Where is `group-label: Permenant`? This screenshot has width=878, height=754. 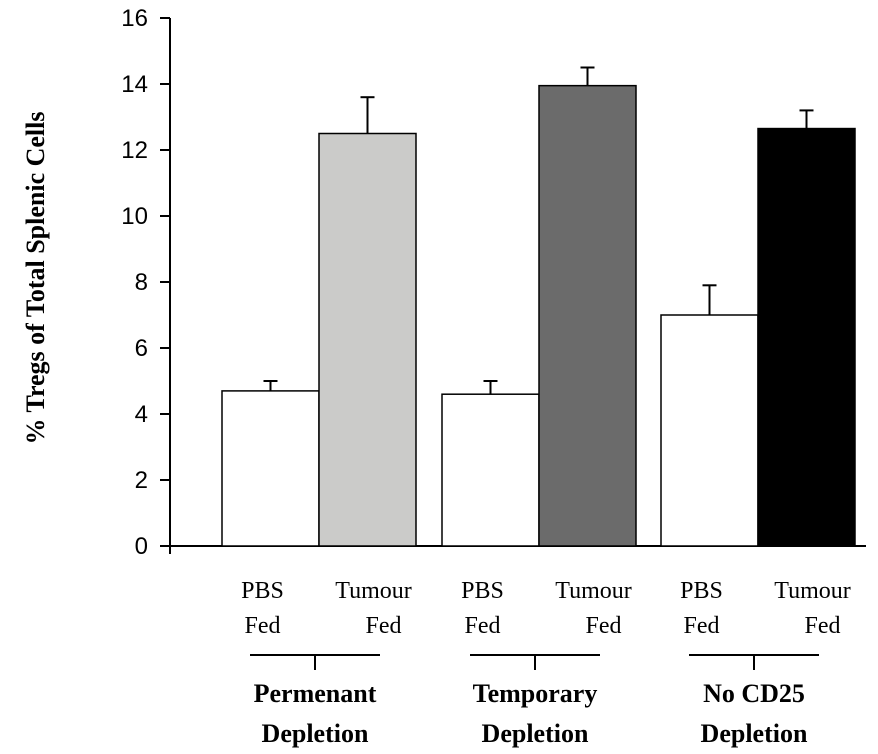
group-label: Permenant is located at coordinates (315, 693).